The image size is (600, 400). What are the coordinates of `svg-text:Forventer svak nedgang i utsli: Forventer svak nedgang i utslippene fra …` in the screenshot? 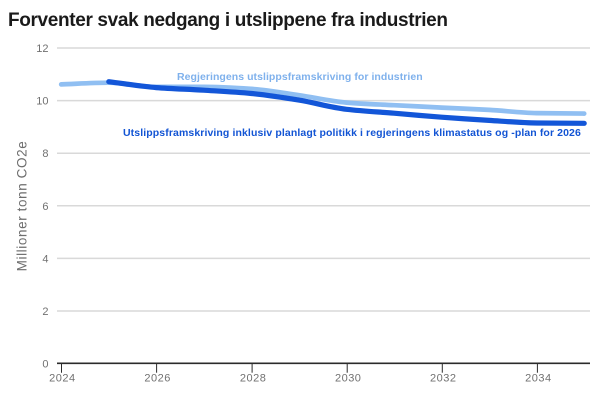 It's located at (228, 20).